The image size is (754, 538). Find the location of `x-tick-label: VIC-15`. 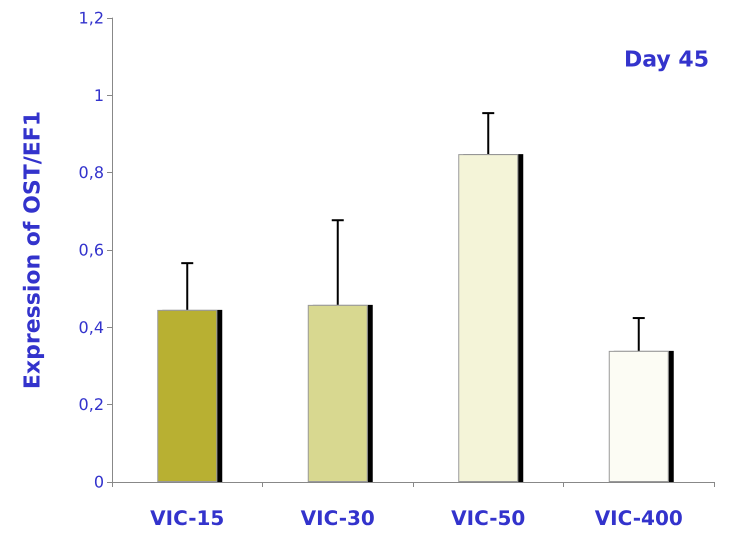

x-tick-label: VIC-15 is located at coordinates (187, 518).